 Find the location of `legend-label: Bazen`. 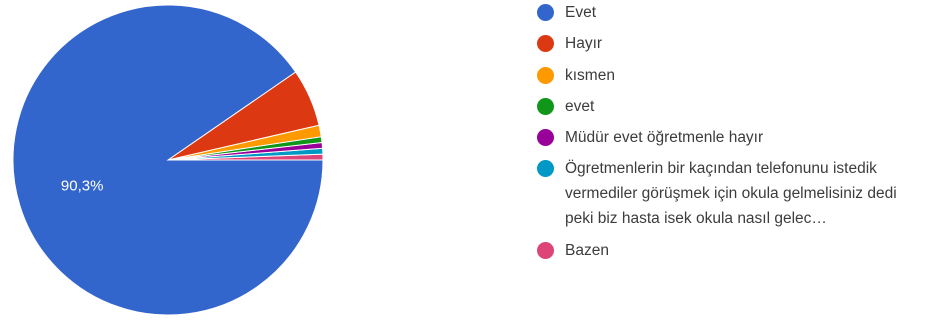

legend-label: Bazen is located at coordinates (587, 250).